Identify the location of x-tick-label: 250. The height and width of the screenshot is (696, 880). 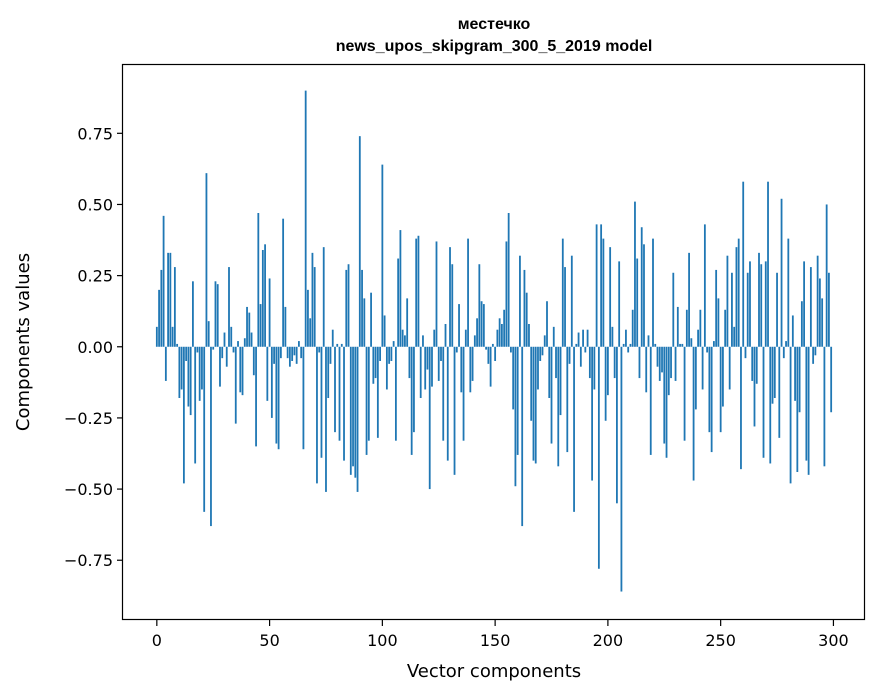
(720, 640).